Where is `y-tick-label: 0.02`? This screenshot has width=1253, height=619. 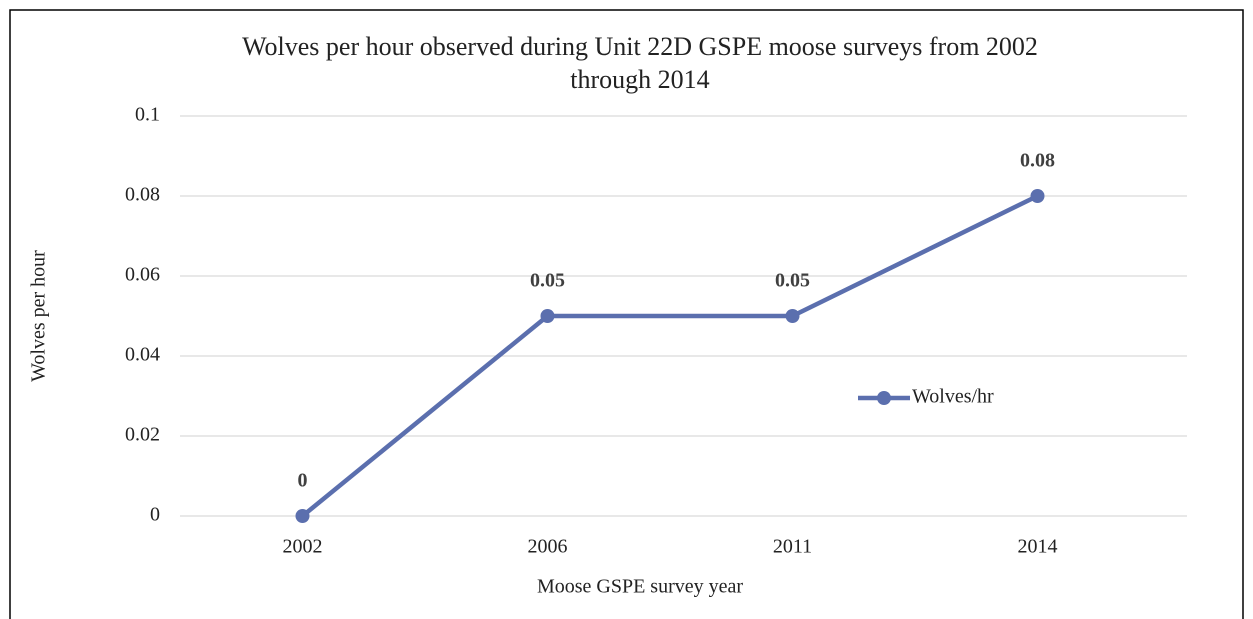 y-tick-label: 0.02 is located at coordinates (142, 435).